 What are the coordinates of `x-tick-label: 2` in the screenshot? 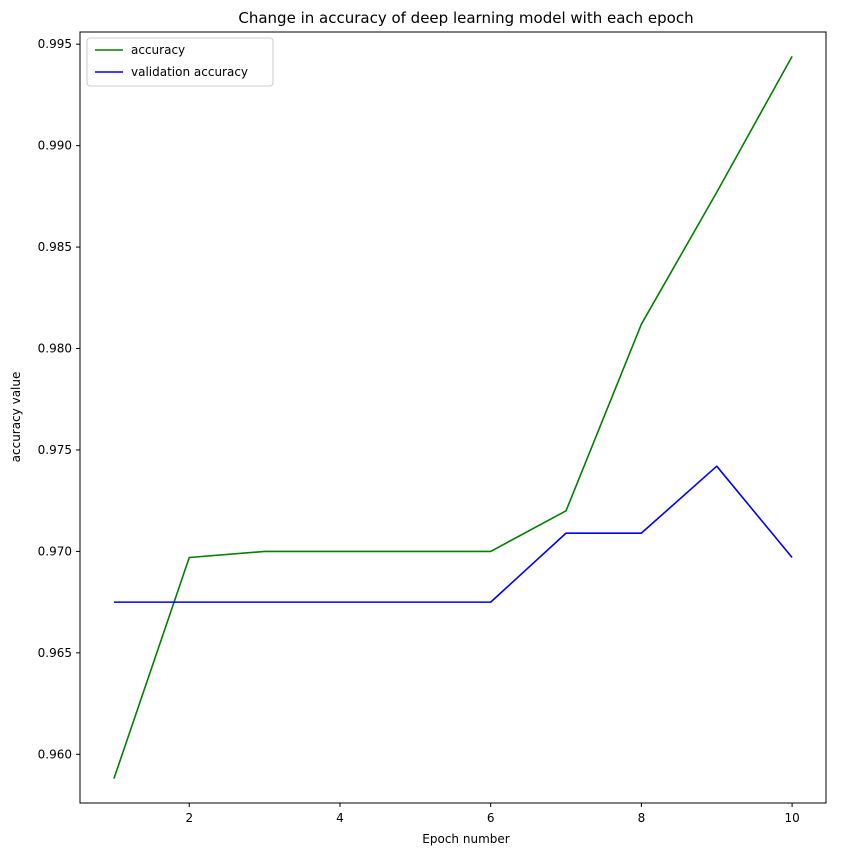 It's located at (189, 818).